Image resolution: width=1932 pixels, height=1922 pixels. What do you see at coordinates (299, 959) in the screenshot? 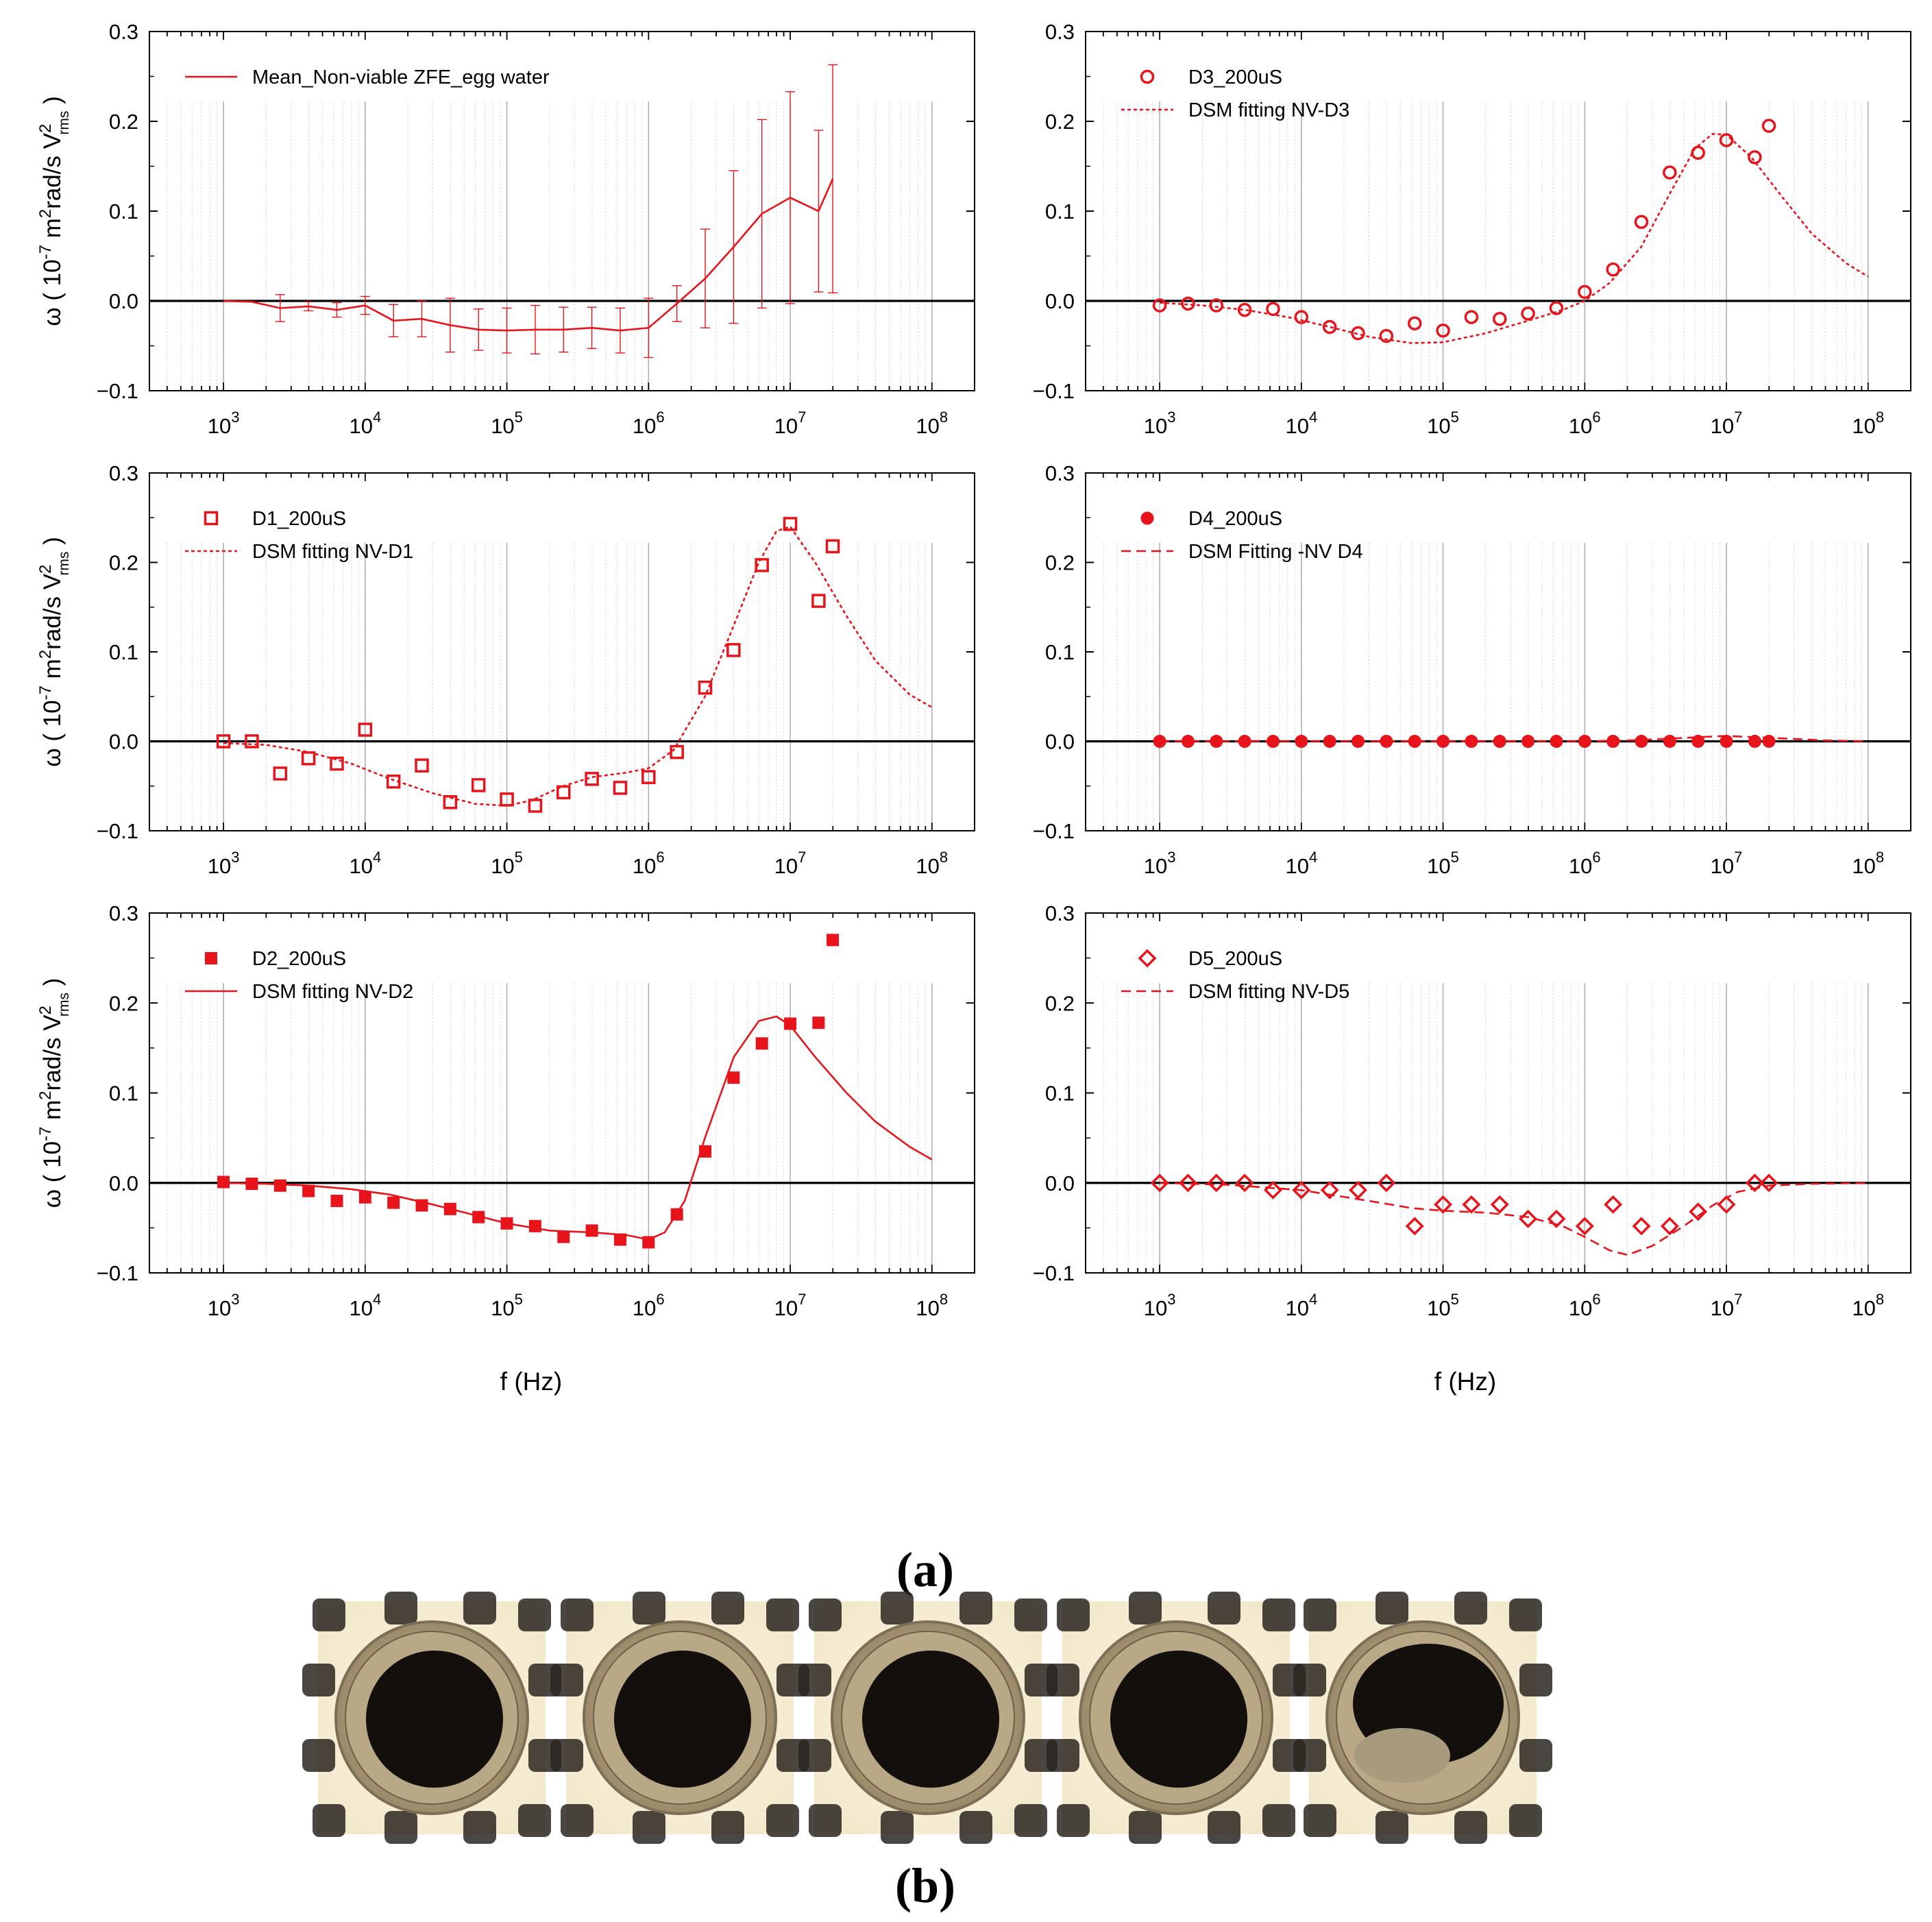
I see `legend-entry: D2_200uS` at bounding box center [299, 959].